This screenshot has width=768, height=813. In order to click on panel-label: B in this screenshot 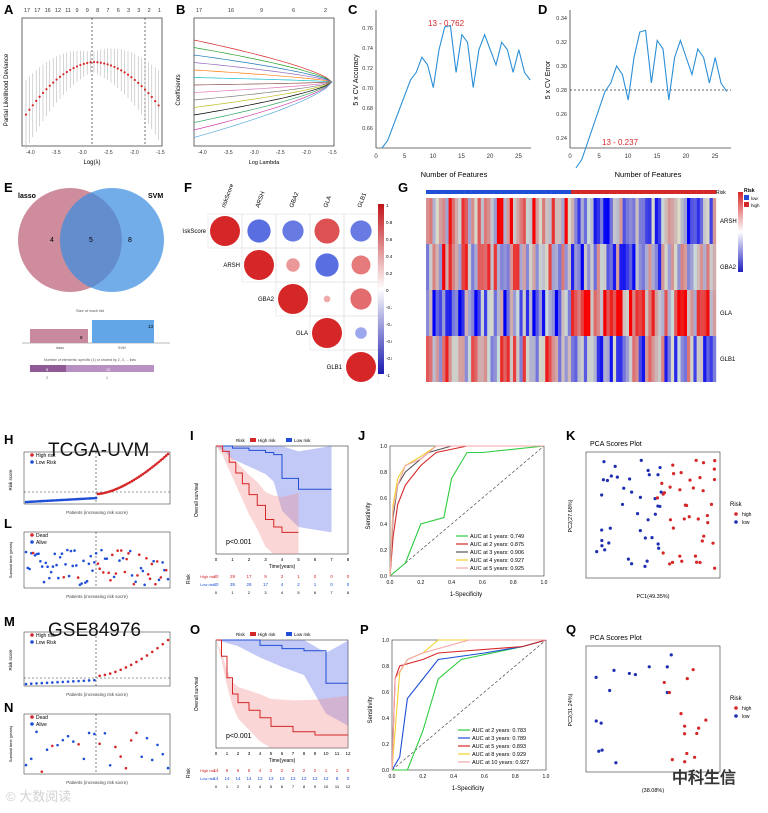, I will do `click(181, 9)`.